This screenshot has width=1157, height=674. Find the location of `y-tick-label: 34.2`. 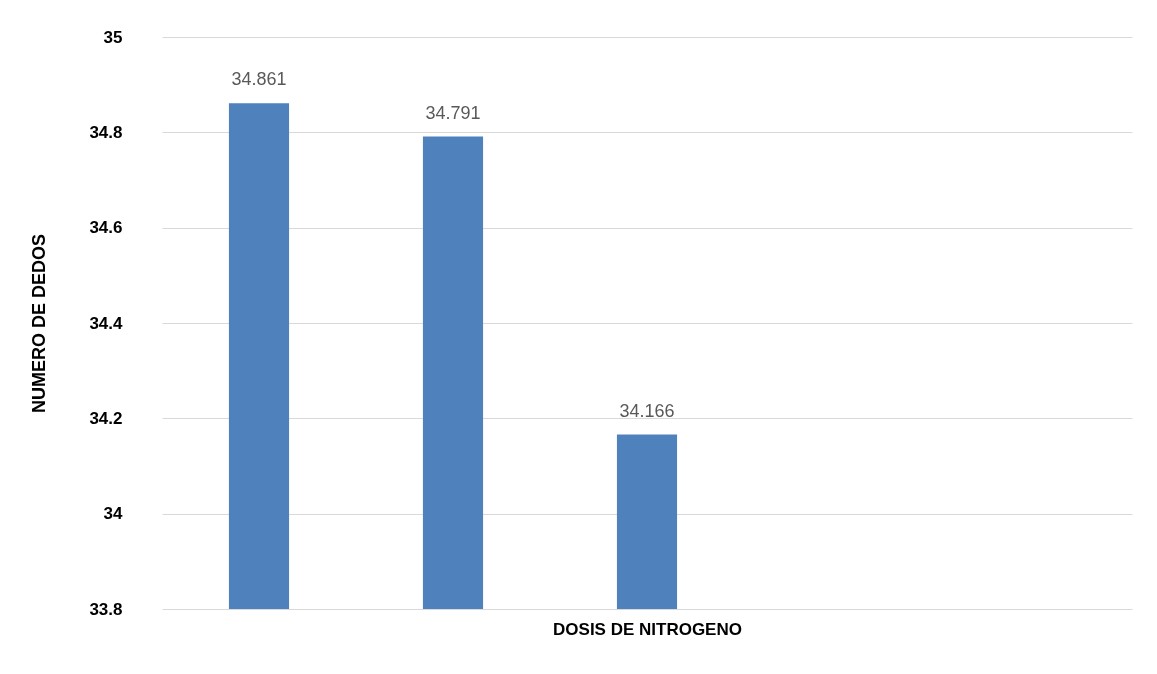

y-tick-label: 34.2 is located at coordinates (106, 418).